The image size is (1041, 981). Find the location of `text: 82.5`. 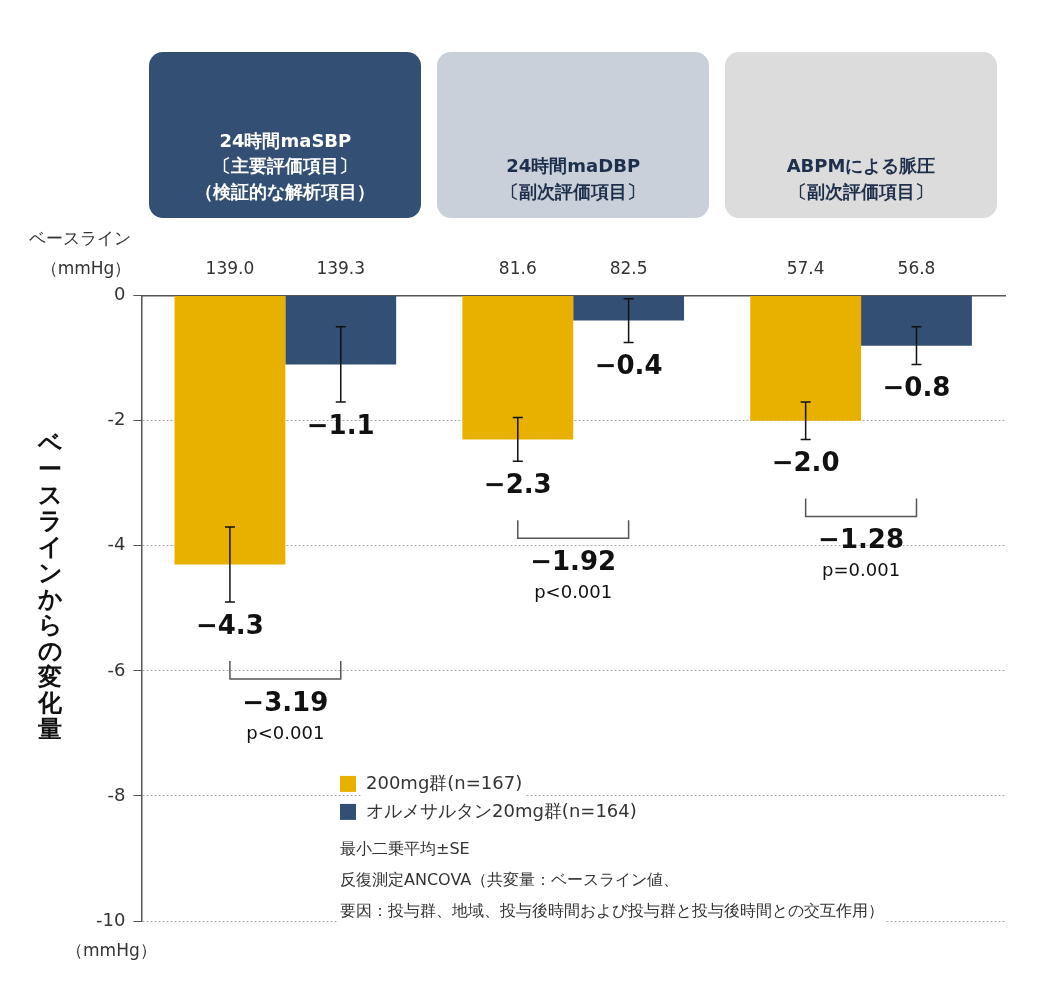

text: 82.5 is located at coordinates (628, 267).